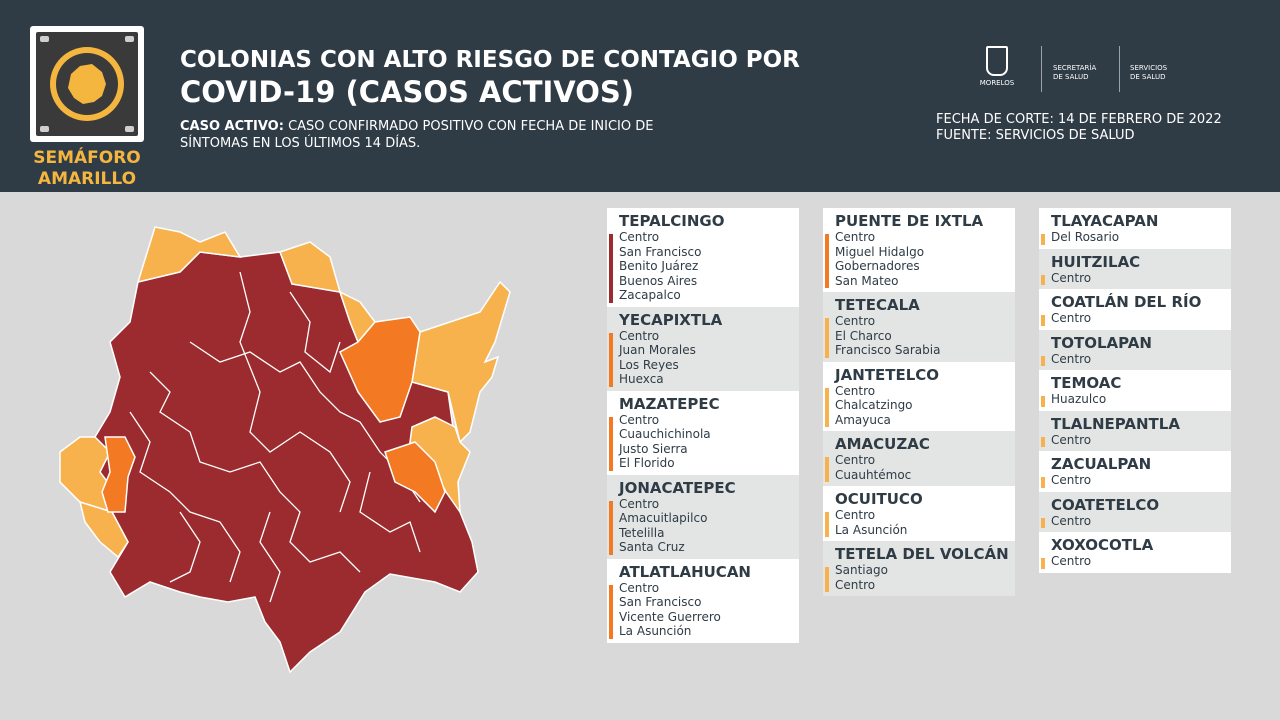 This screenshot has height=720, width=1280. I want to click on colonia-item: Zacapalco, so click(650, 295).